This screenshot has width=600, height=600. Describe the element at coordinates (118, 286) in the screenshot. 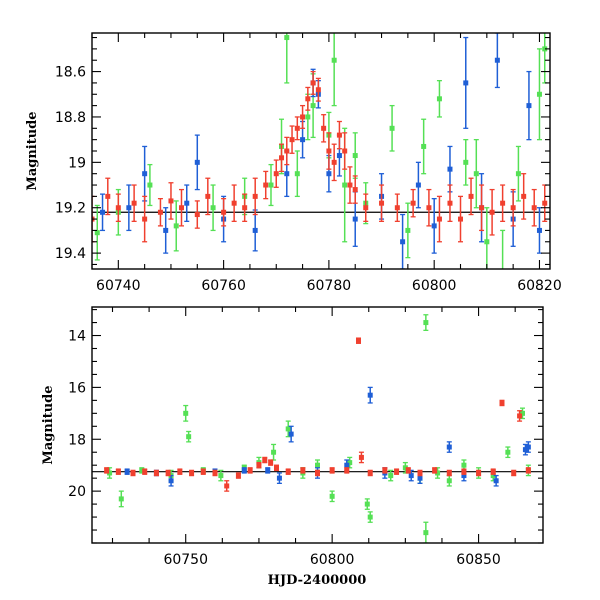

I see `x-tick-label: 60740` at that location.